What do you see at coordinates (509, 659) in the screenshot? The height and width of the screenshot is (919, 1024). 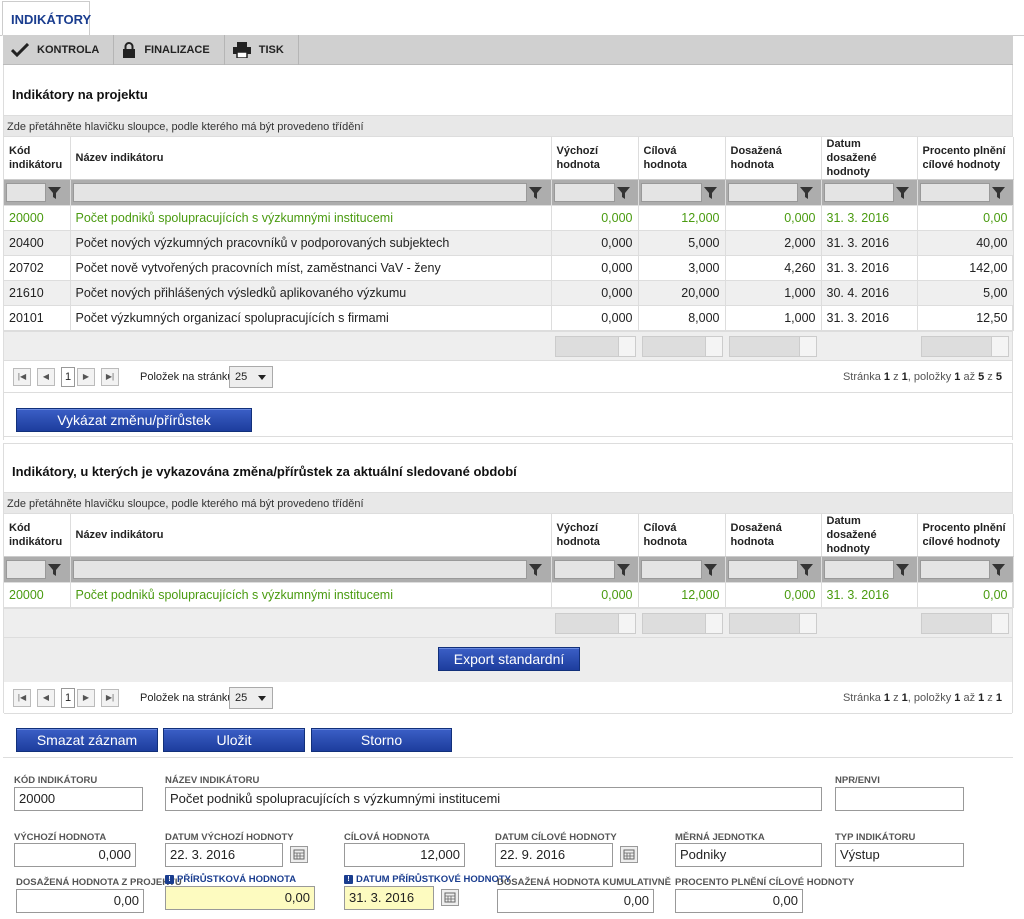 I see `export-button: Export standardní` at bounding box center [509, 659].